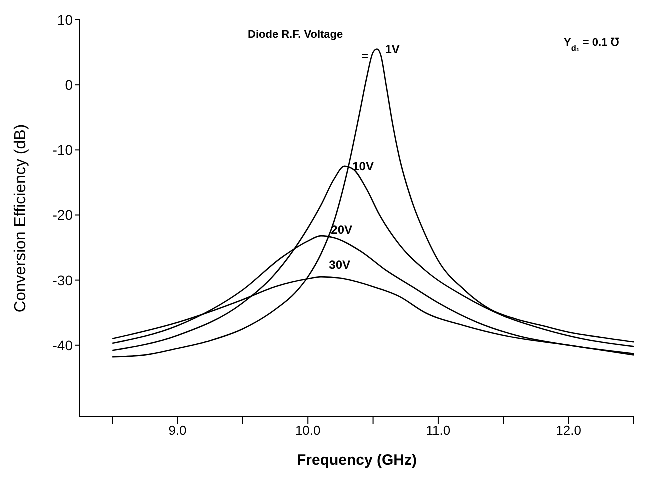 Image resolution: width=656 pixels, height=487 pixels. What do you see at coordinates (65, 20) in the screenshot?
I see `y-tick-label: 10` at bounding box center [65, 20].